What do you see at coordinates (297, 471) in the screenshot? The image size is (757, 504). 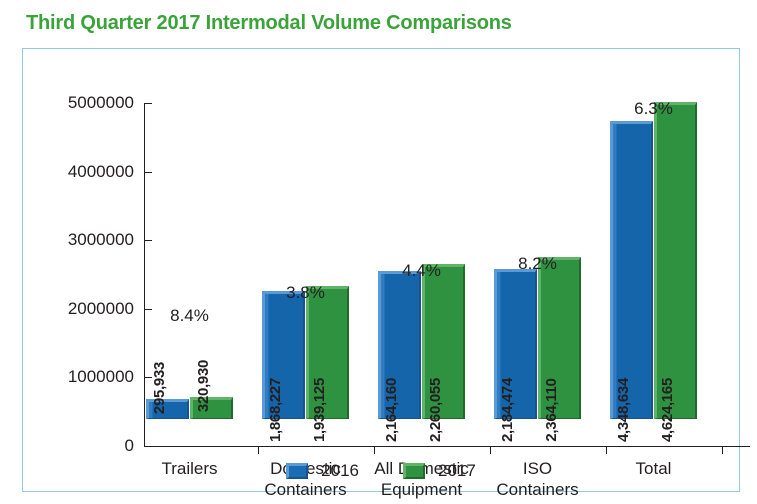 I see `legend-swatch-2016` at bounding box center [297, 471].